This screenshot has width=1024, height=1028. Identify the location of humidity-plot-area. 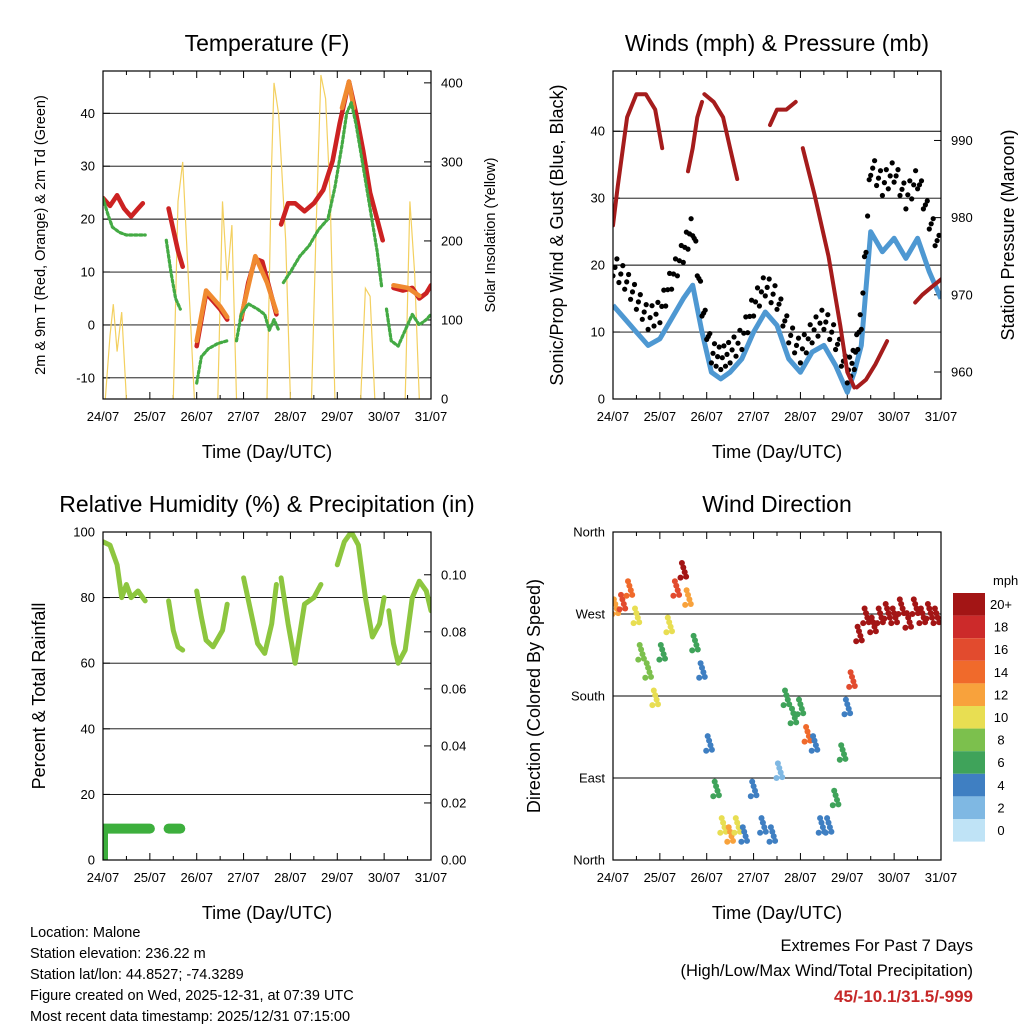
(267, 696).